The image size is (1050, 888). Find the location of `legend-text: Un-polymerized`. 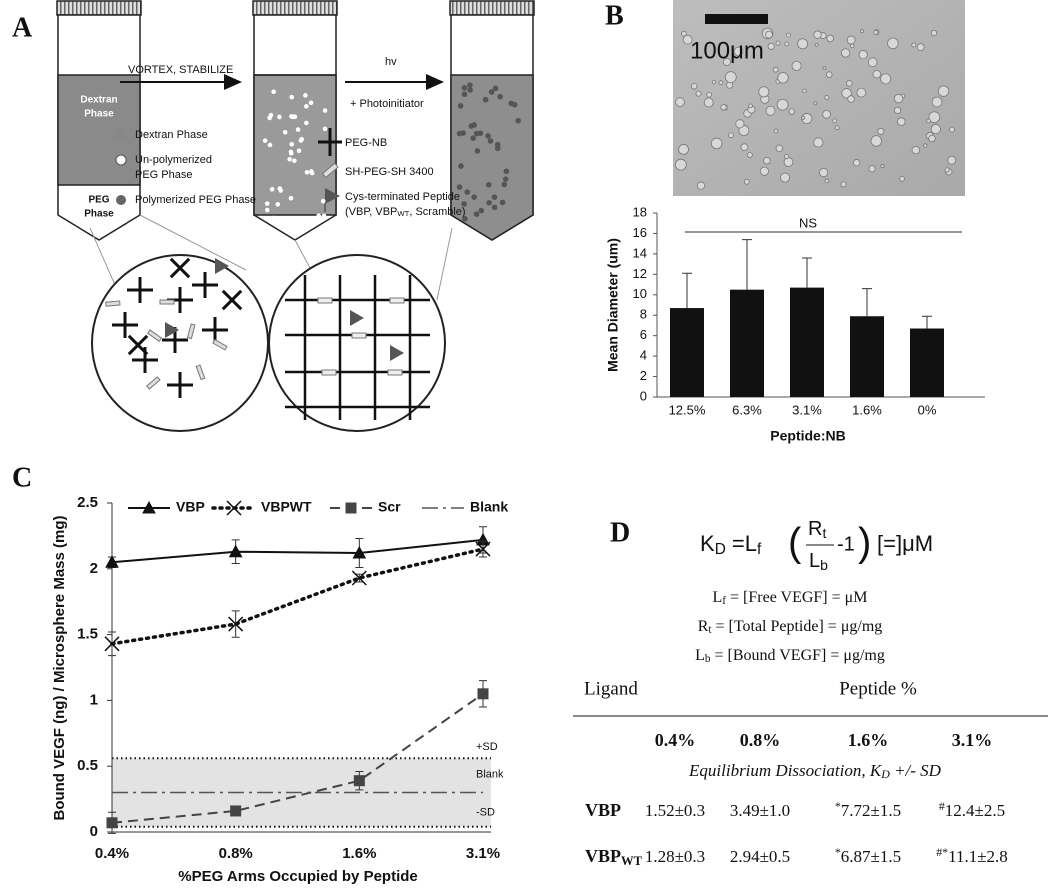

legend-text: Un-polymerized is located at coordinates (173, 160).